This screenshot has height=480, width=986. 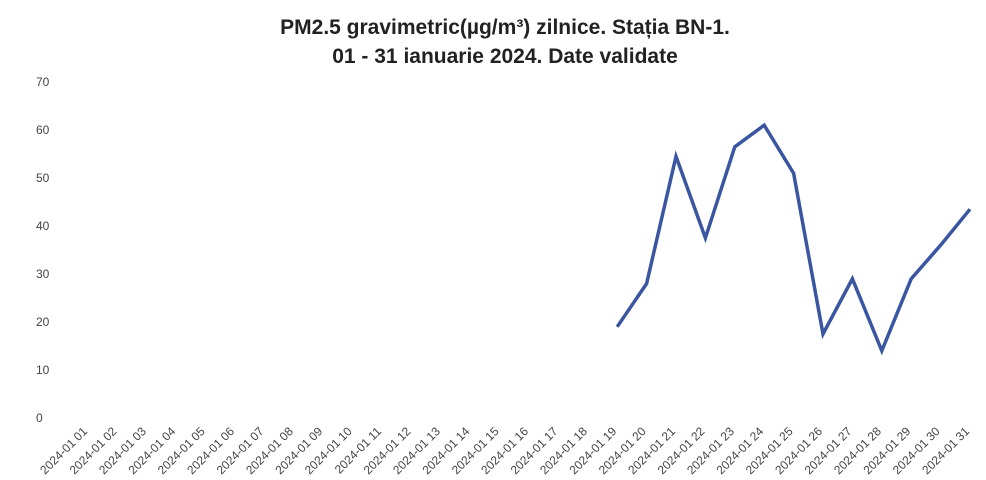 What do you see at coordinates (43, 274) in the screenshot?
I see `y-tick-label: 30` at bounding box center [43, 274].